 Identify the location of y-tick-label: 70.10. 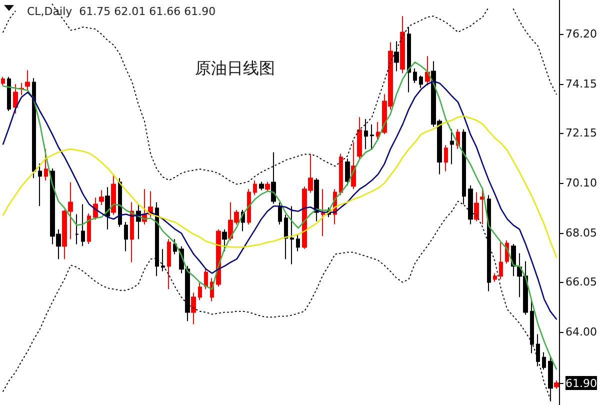
(582, 183).